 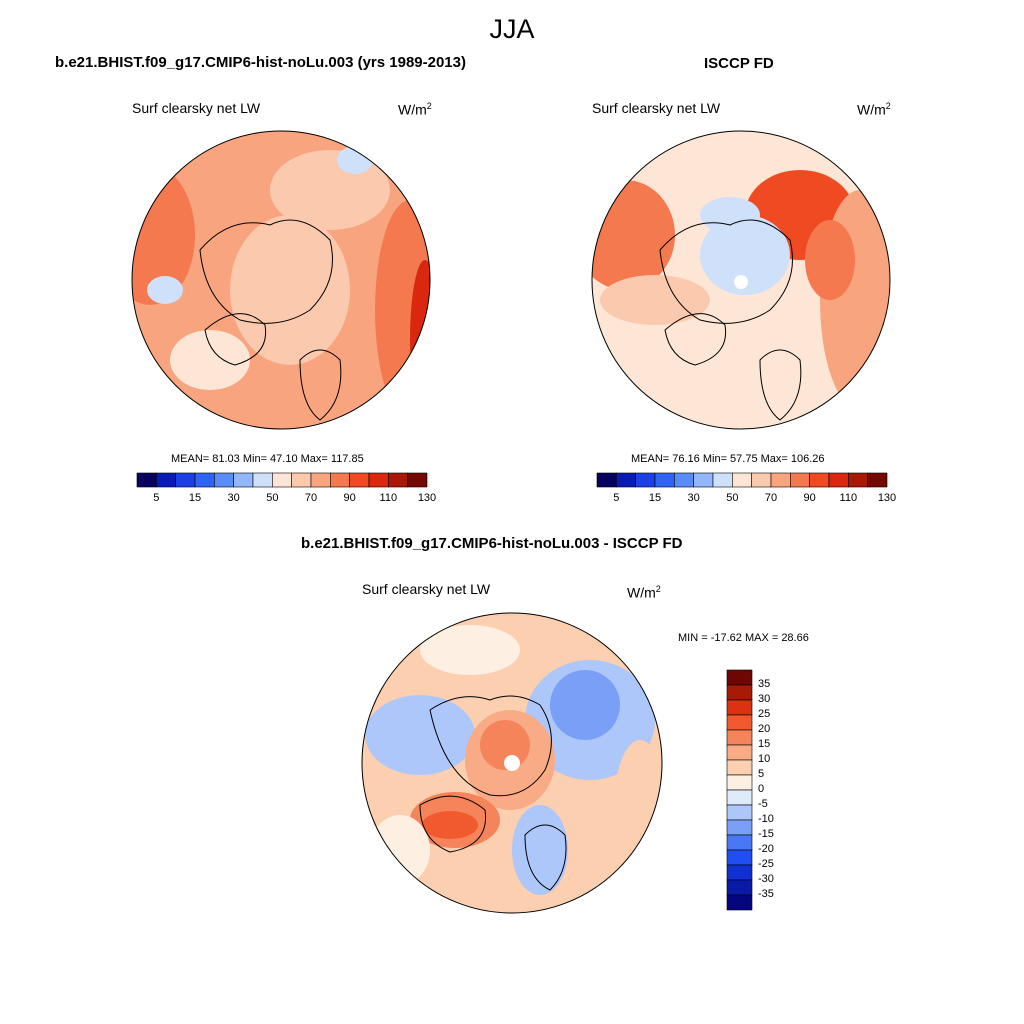 I want to click on panel1-units: W/m2, so click(x=415, y=109).